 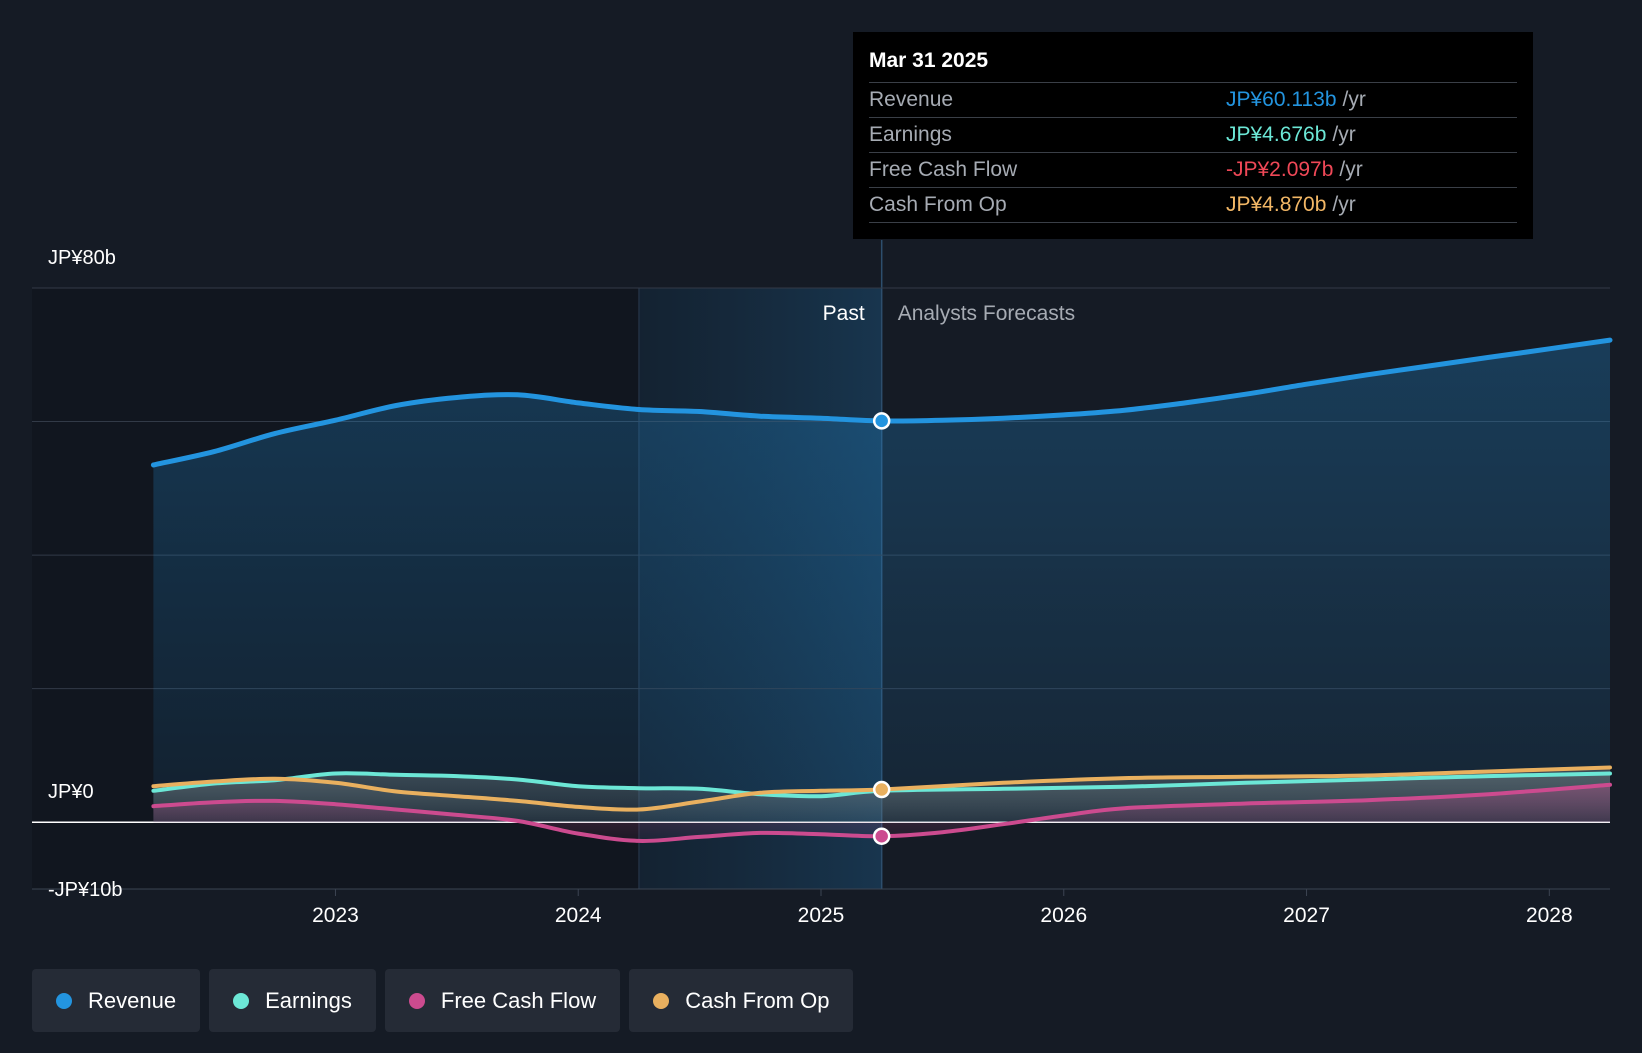 I want to click on tooltip-row-earnings: Earnings JP¥4.676b /yr, so click(x=1193, y=135).